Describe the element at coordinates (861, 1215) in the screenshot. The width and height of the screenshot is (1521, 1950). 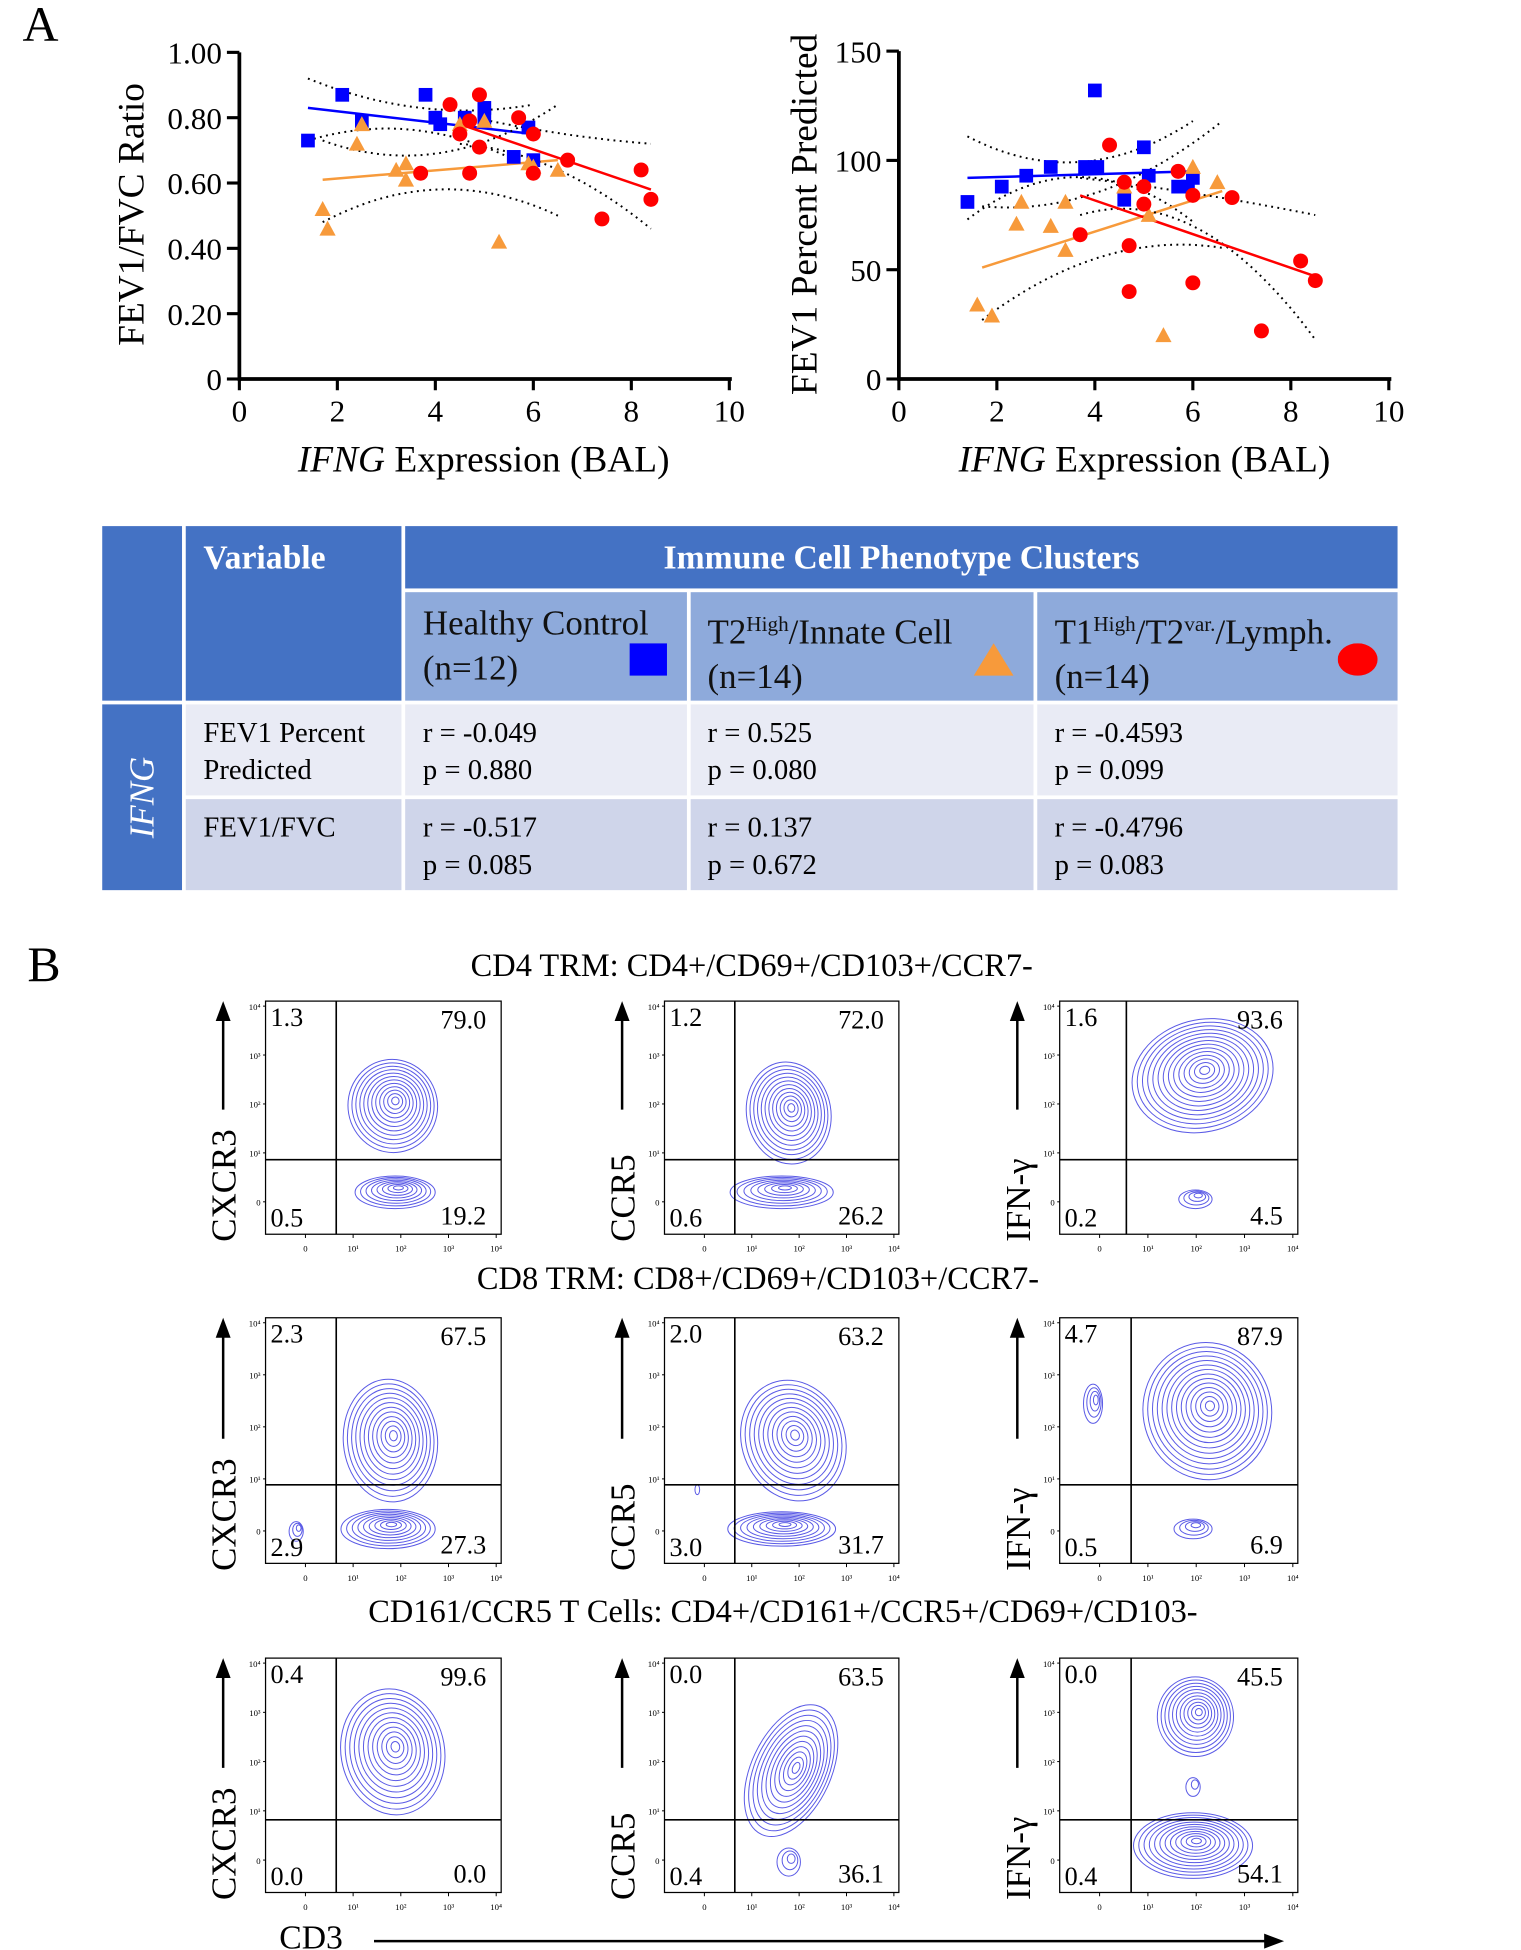
I see `quadrant-lr-percent: 26.2` at that location.